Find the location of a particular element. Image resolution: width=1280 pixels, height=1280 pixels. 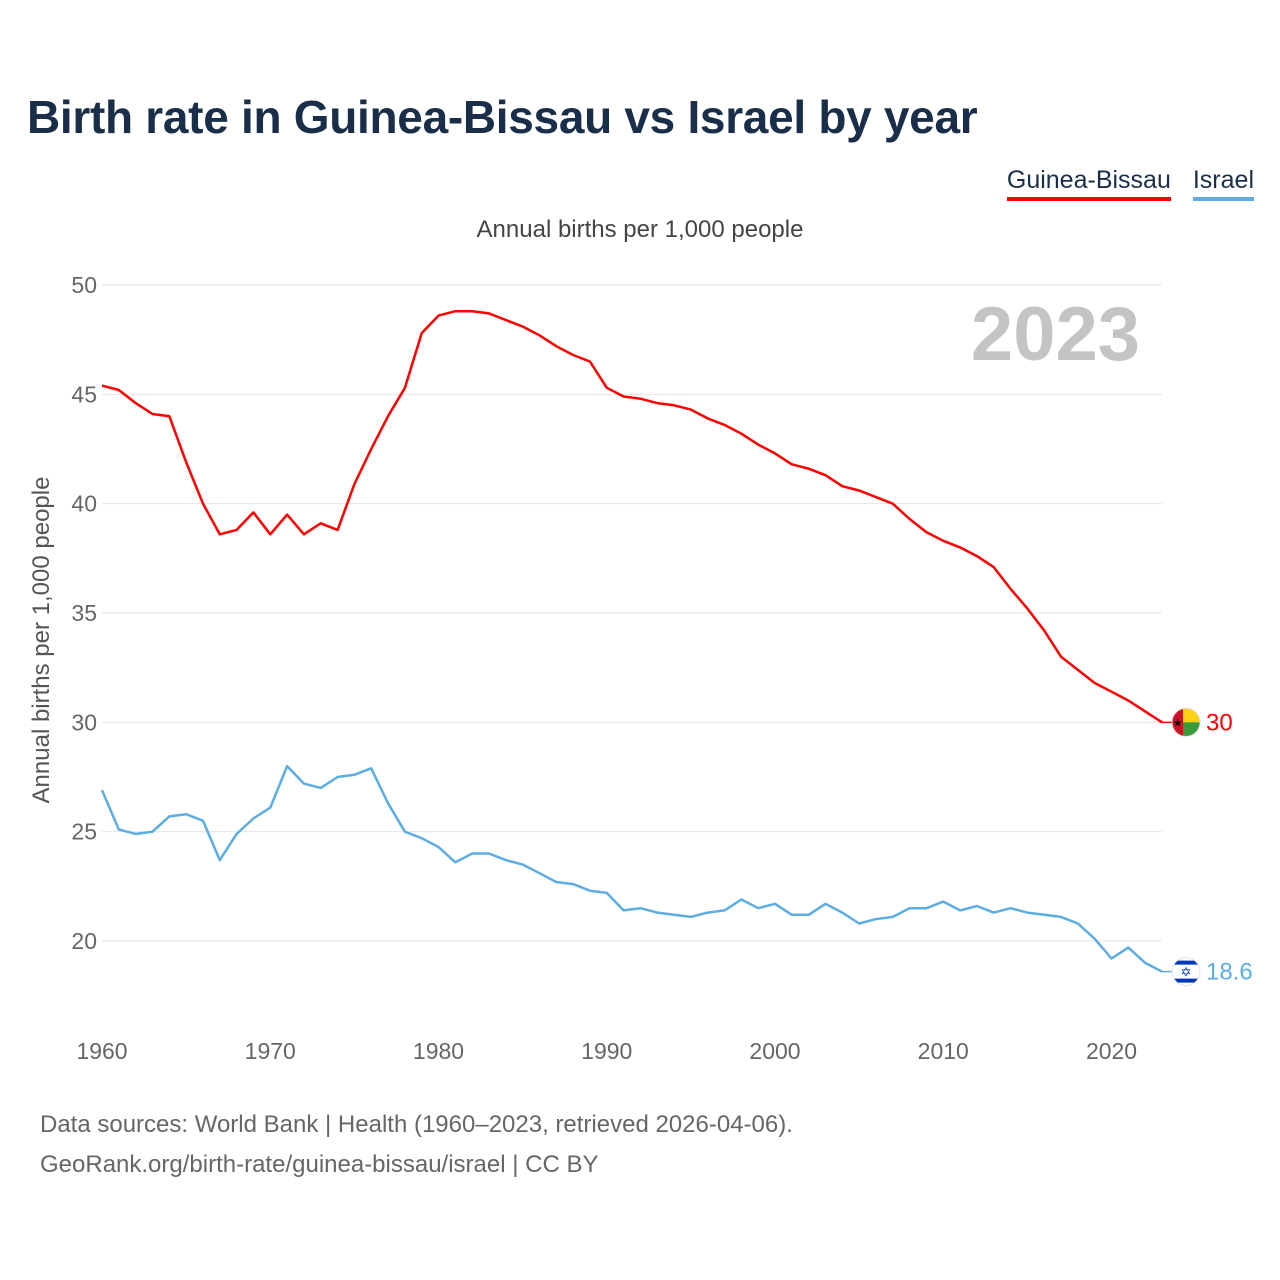

y-tick-label: 35 is located at coordinates (84, 613).